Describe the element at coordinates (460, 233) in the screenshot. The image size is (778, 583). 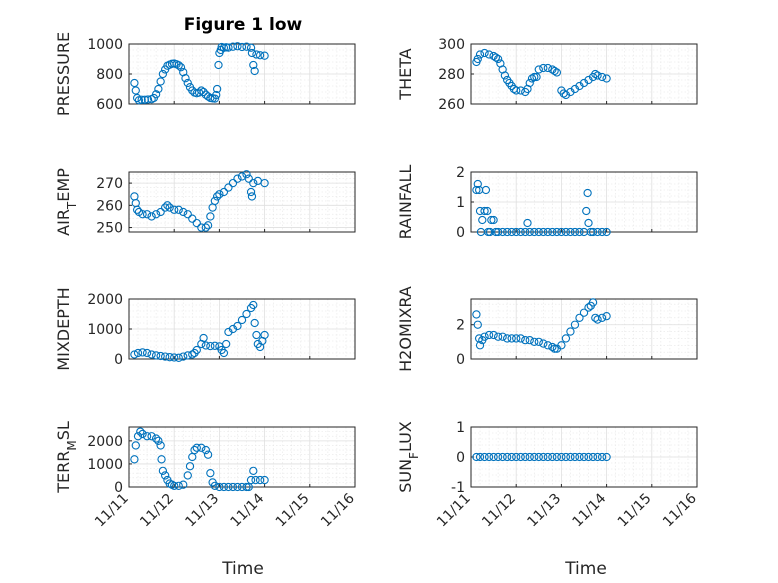
I see `y-tick-label: 0` at that location.